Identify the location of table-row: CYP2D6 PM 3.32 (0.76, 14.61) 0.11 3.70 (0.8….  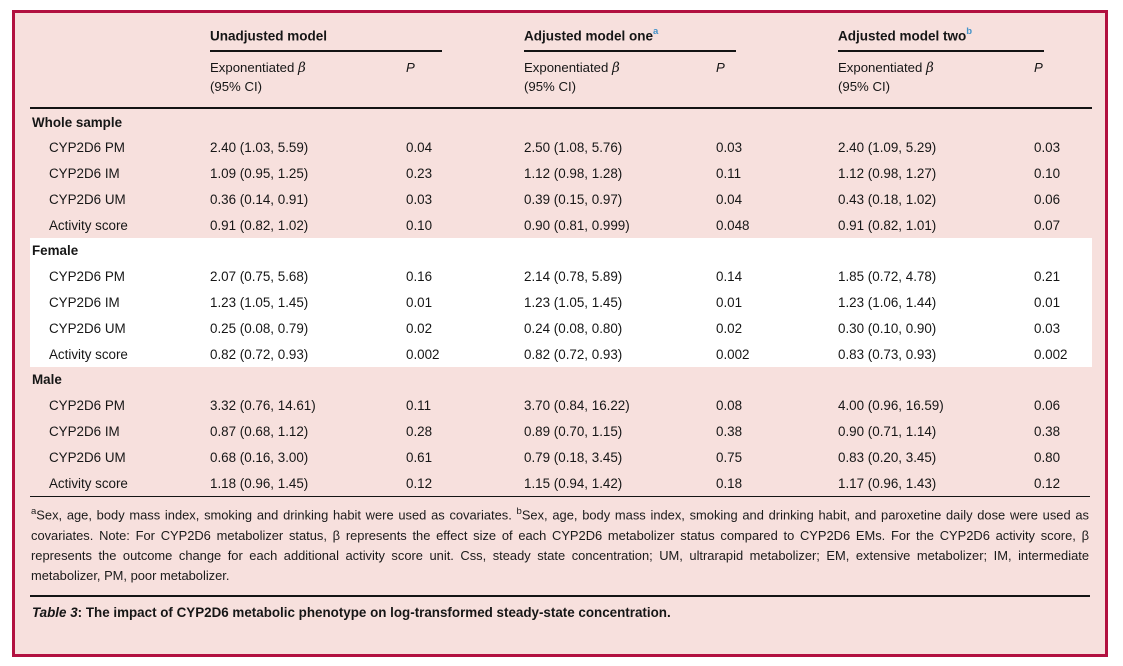
(561, 406).